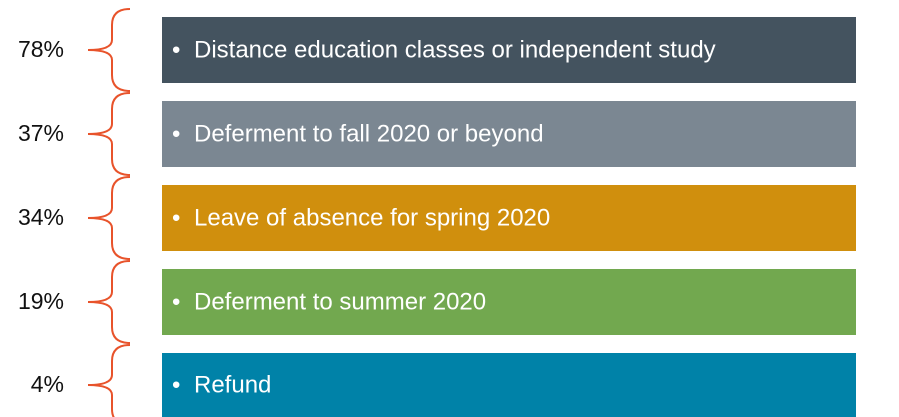 This screenshot has width=899, height=417. Describe the element at coordinates (232, 384) in the screenshot. I see `item-text: Refund` at that location.